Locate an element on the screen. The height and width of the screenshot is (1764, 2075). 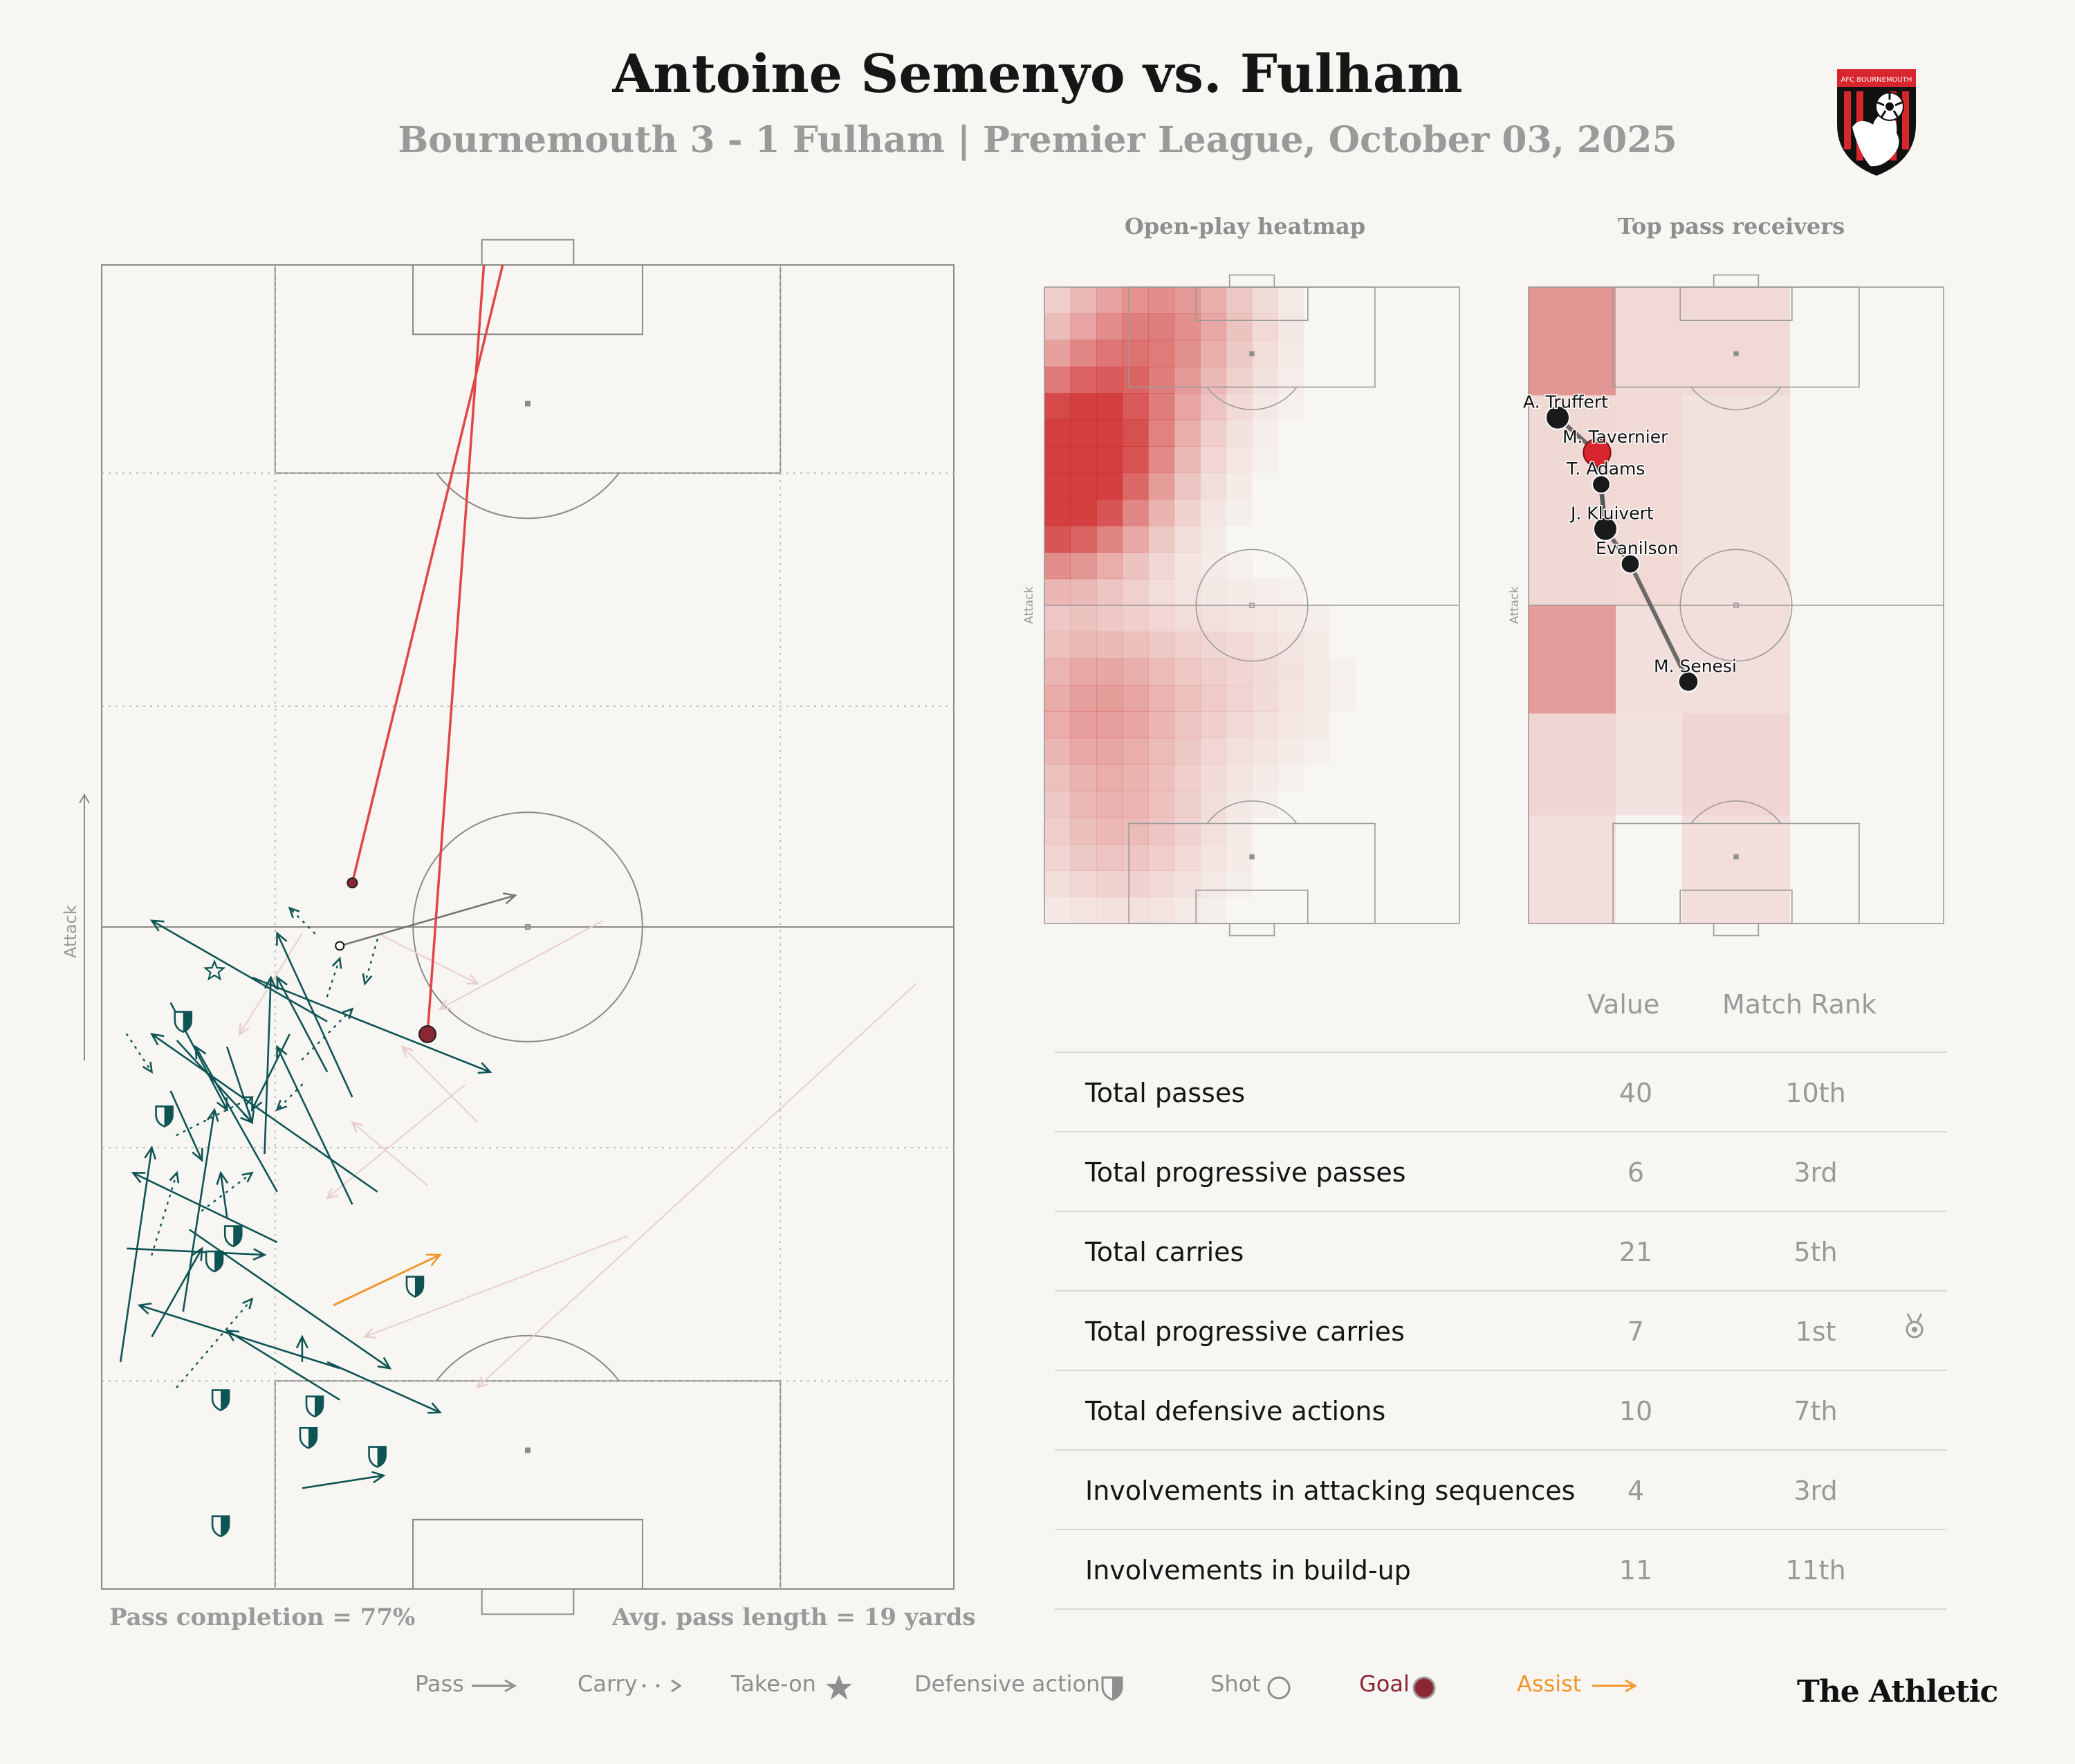
legend-shot-label: Shot is located at coordinates (1235, 1684).